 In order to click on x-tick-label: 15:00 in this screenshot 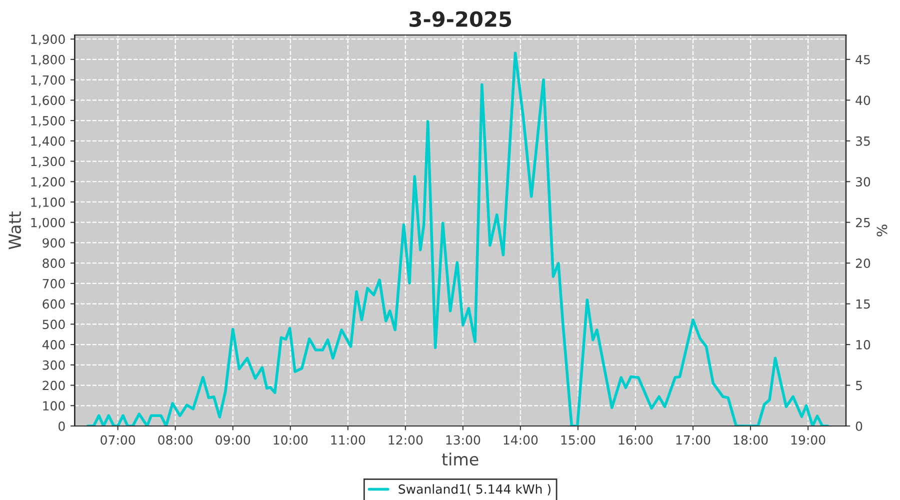, I will do `click(578, 440)`.